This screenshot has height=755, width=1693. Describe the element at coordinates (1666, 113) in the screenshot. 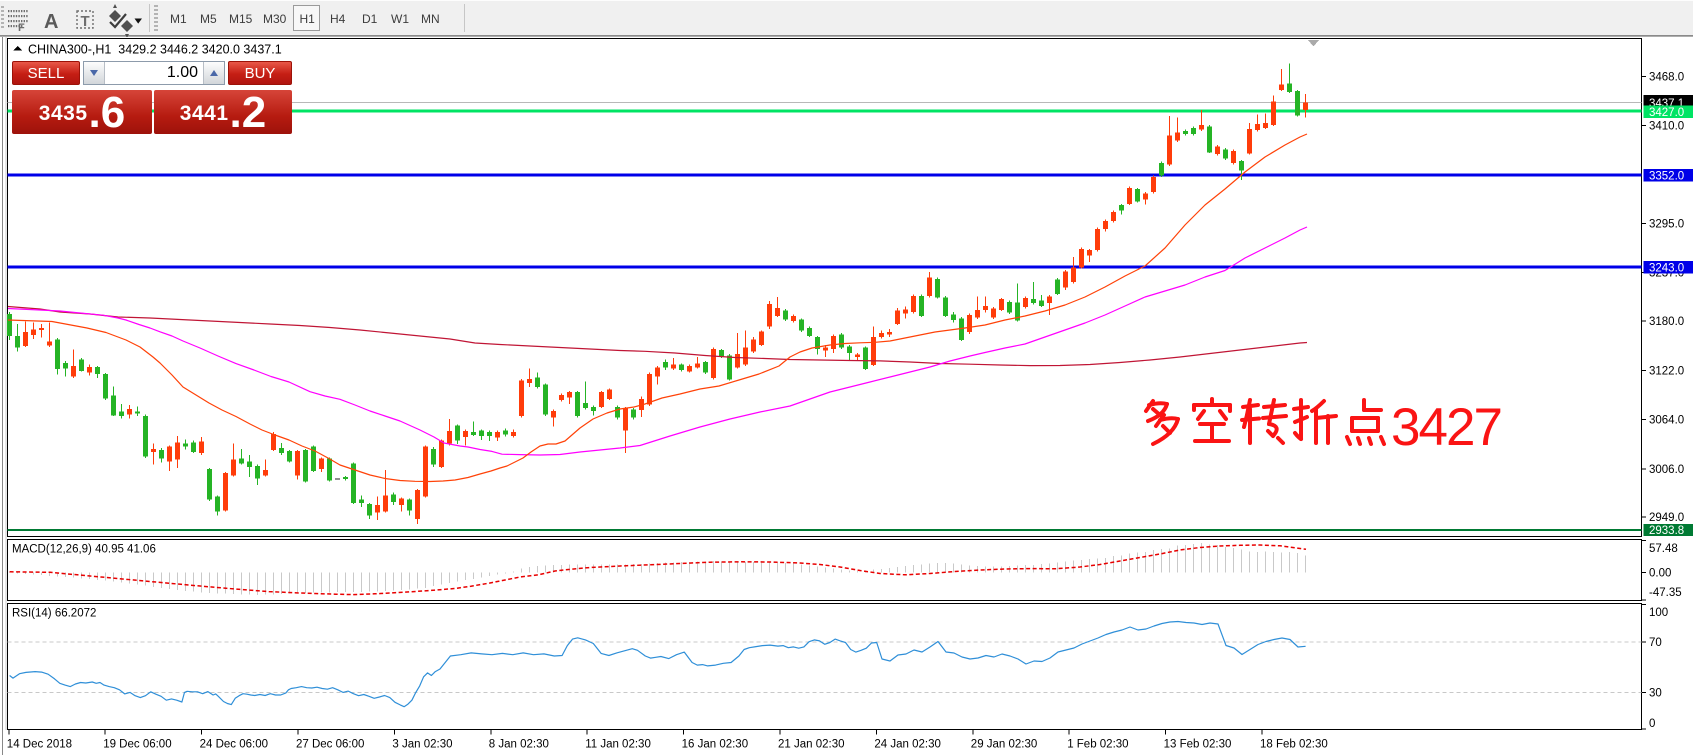

I see `svg-text: 3427.0` at that location.